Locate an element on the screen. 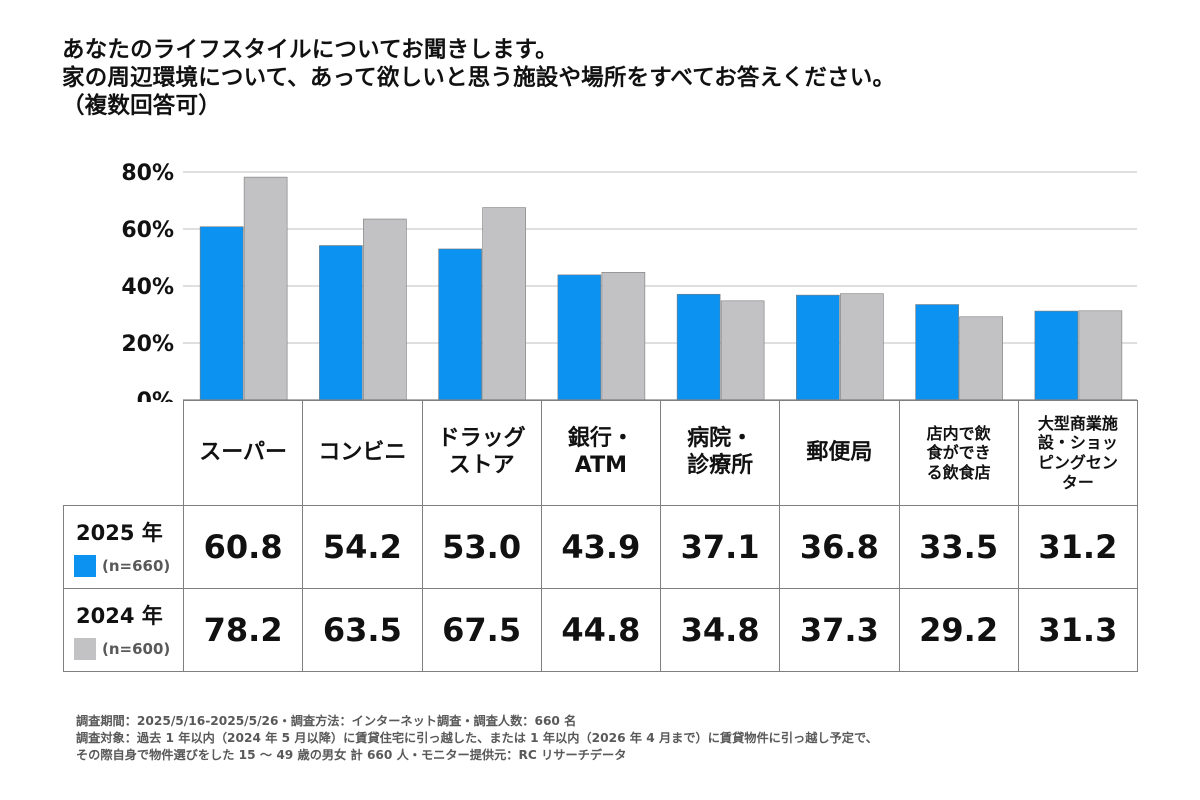 This screenshot has height=800, width=1200. y-tick-label: 60% is located at coordinates (147, 230).